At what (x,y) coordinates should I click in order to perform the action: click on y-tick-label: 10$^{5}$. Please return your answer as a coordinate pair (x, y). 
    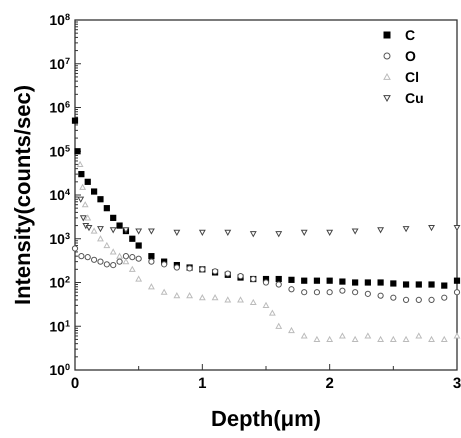
    Looking at the image, I should click on (59, 151).